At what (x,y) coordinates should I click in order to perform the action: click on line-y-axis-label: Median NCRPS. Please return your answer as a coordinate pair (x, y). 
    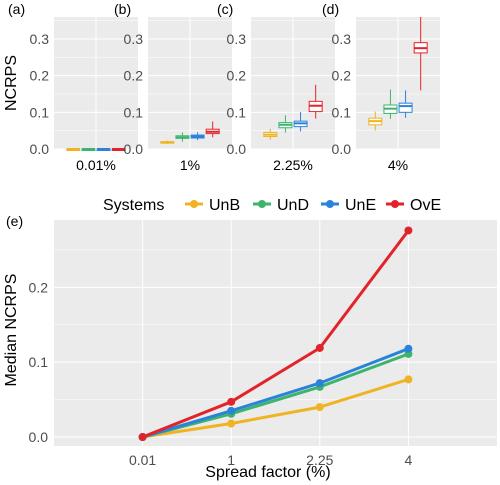
    Looking at the image, I should click on (11, 330).